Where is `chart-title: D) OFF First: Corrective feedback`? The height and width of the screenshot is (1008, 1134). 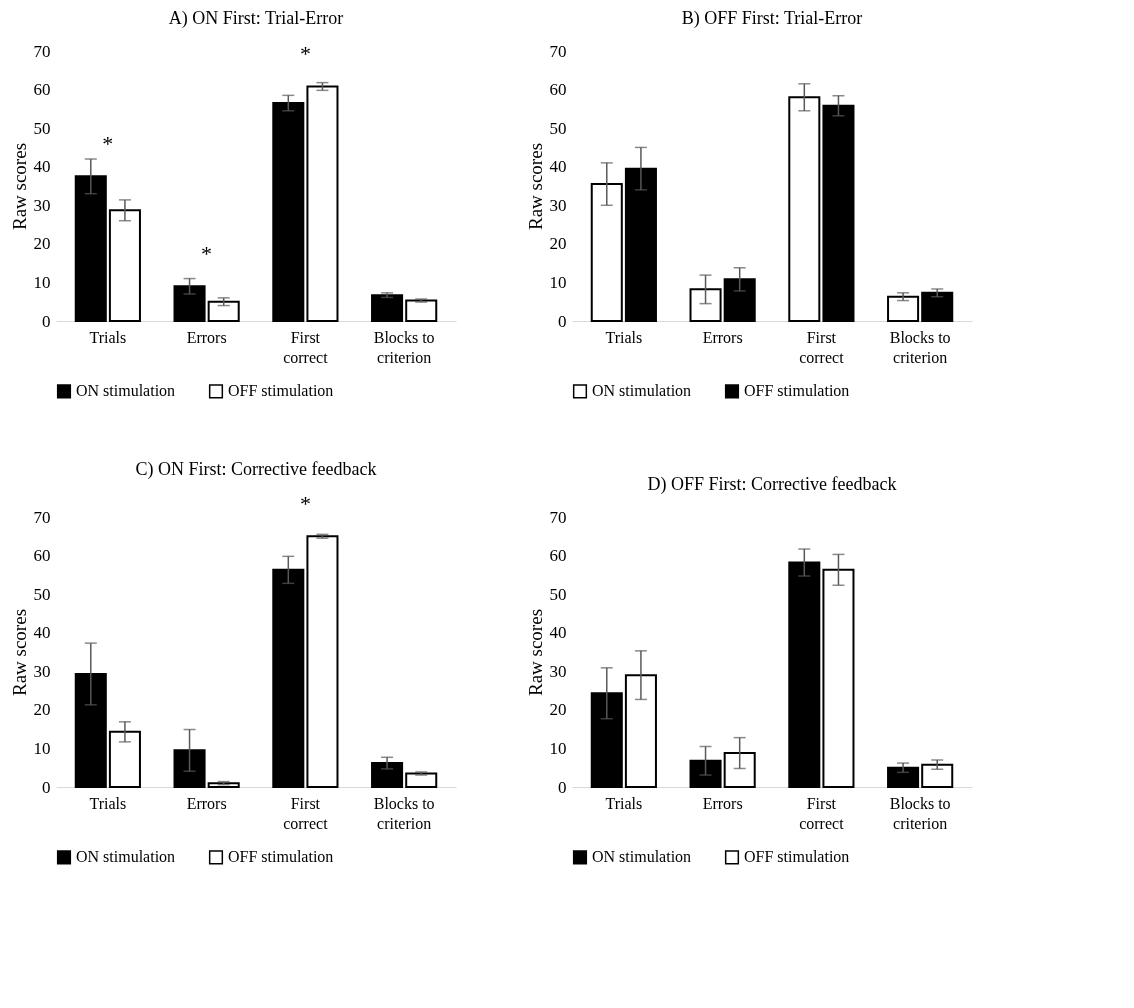
chart-title: D) OFF First: Corrective feedback is located at coordinates (772, 484).